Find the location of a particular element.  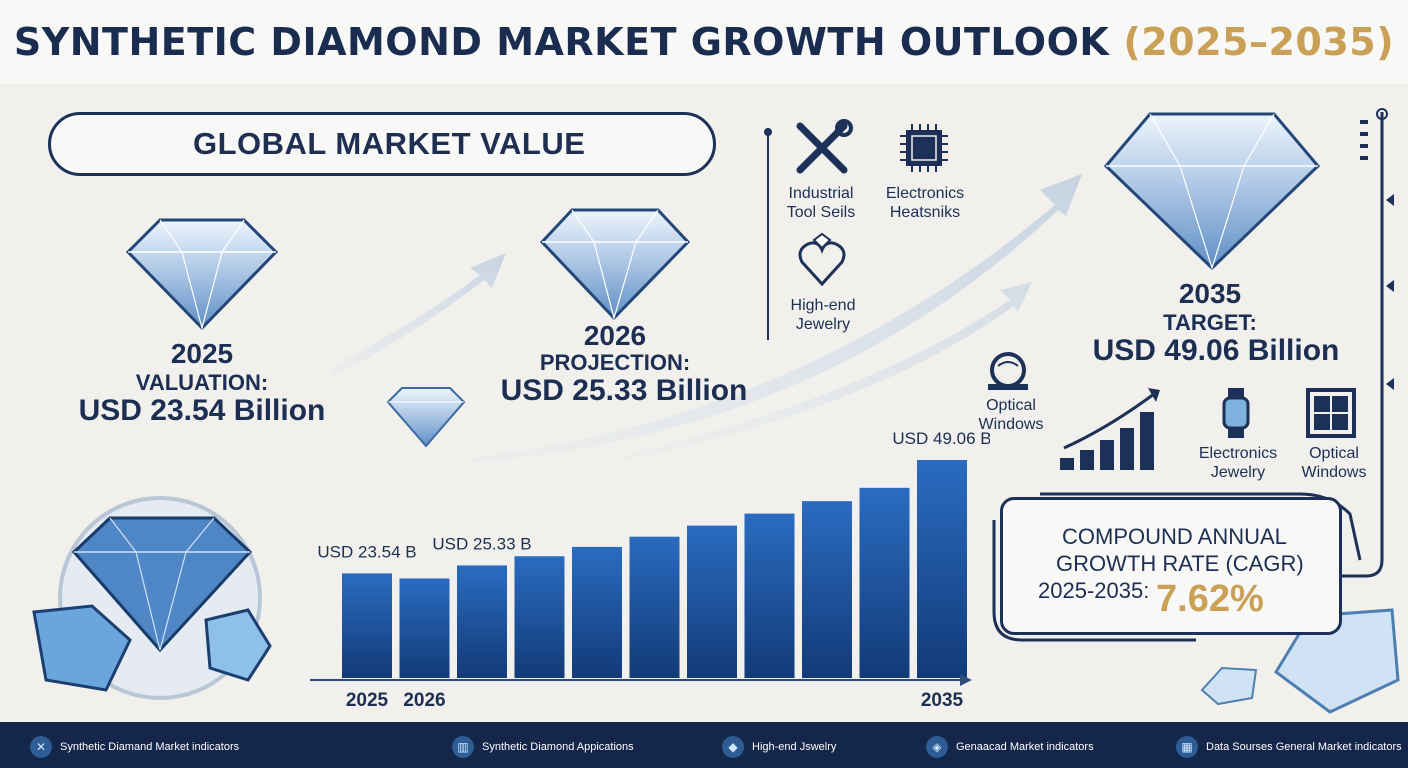

data-label: USD 49.06 B is located at coordinates (941, 438).